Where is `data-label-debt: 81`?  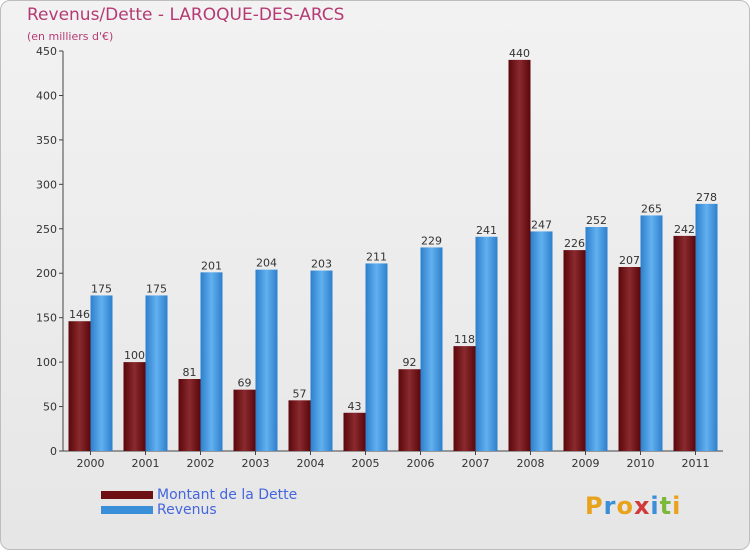
data-label-debt: 81 is located at coordinates (190, 372).